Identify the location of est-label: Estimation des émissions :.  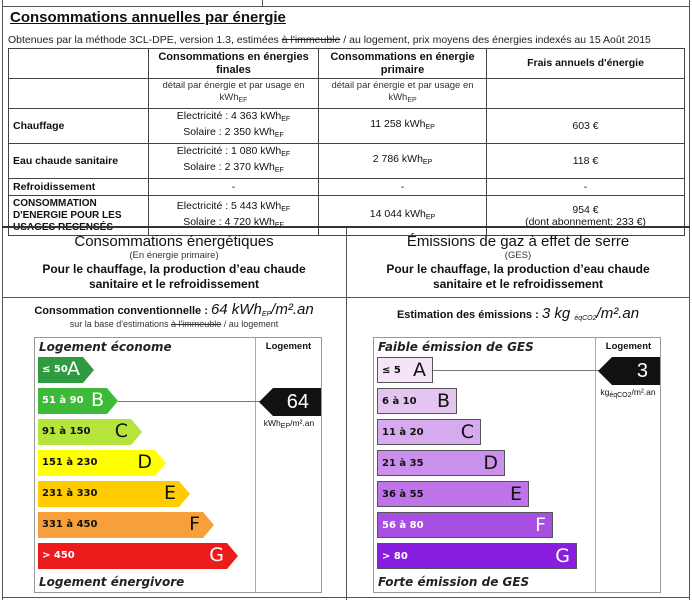
(469, 315).